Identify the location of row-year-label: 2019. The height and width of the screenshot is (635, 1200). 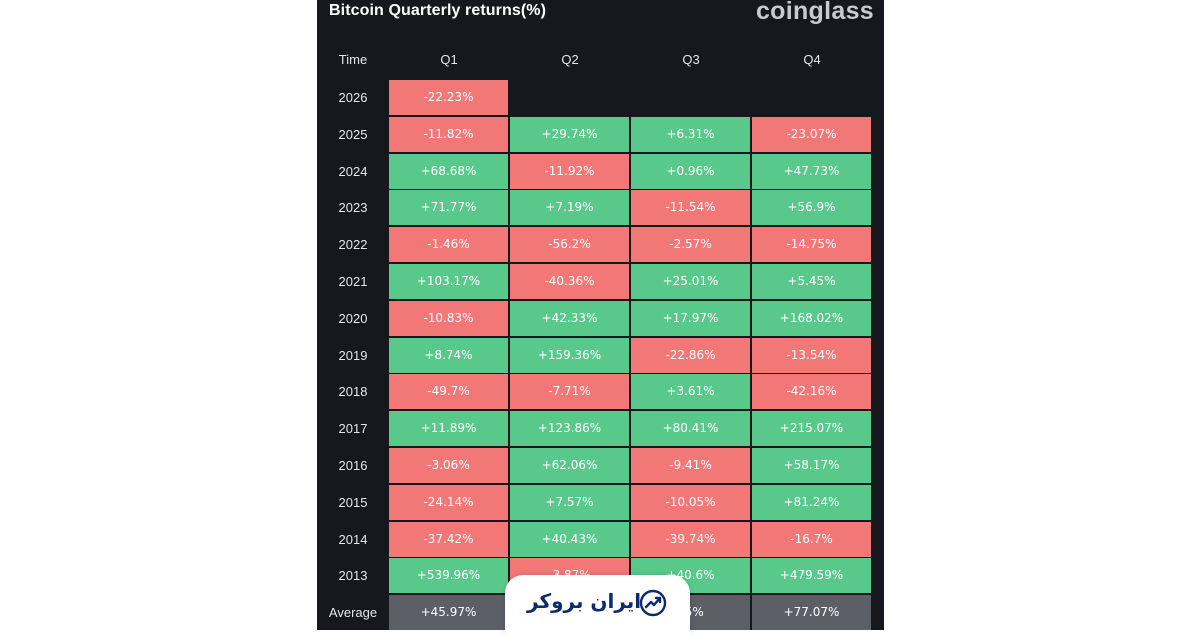
(353, 355).